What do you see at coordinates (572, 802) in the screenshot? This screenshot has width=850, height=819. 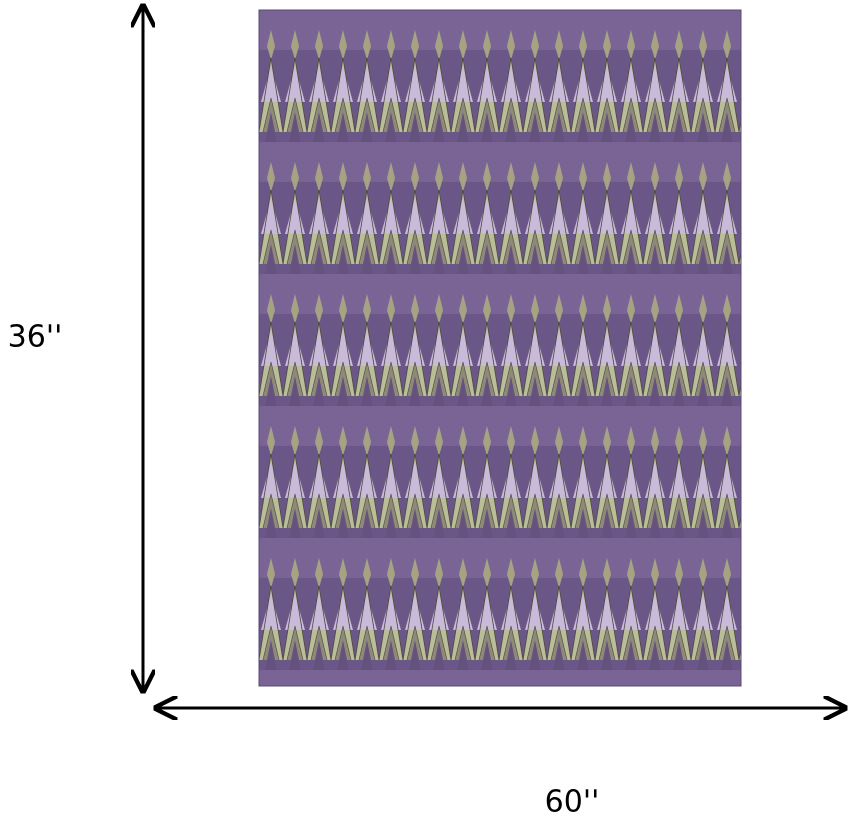 I see `width-label: 60''` at bounding box center [572, 802].